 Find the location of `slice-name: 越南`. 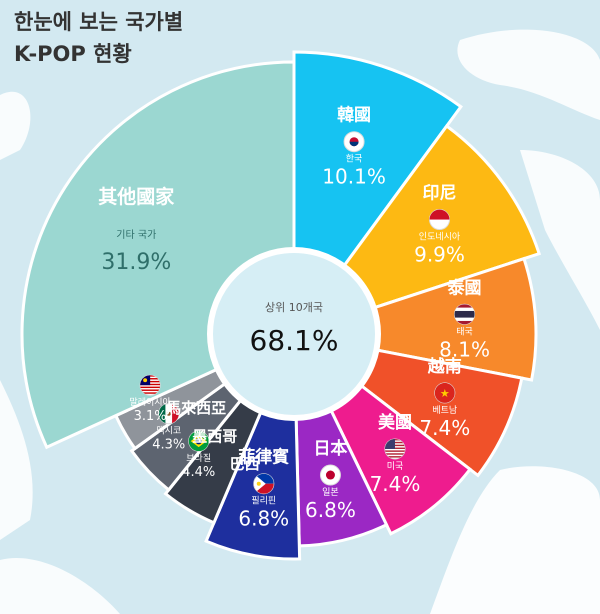

slice-name: 越南 is located at coordinates (444, 366).